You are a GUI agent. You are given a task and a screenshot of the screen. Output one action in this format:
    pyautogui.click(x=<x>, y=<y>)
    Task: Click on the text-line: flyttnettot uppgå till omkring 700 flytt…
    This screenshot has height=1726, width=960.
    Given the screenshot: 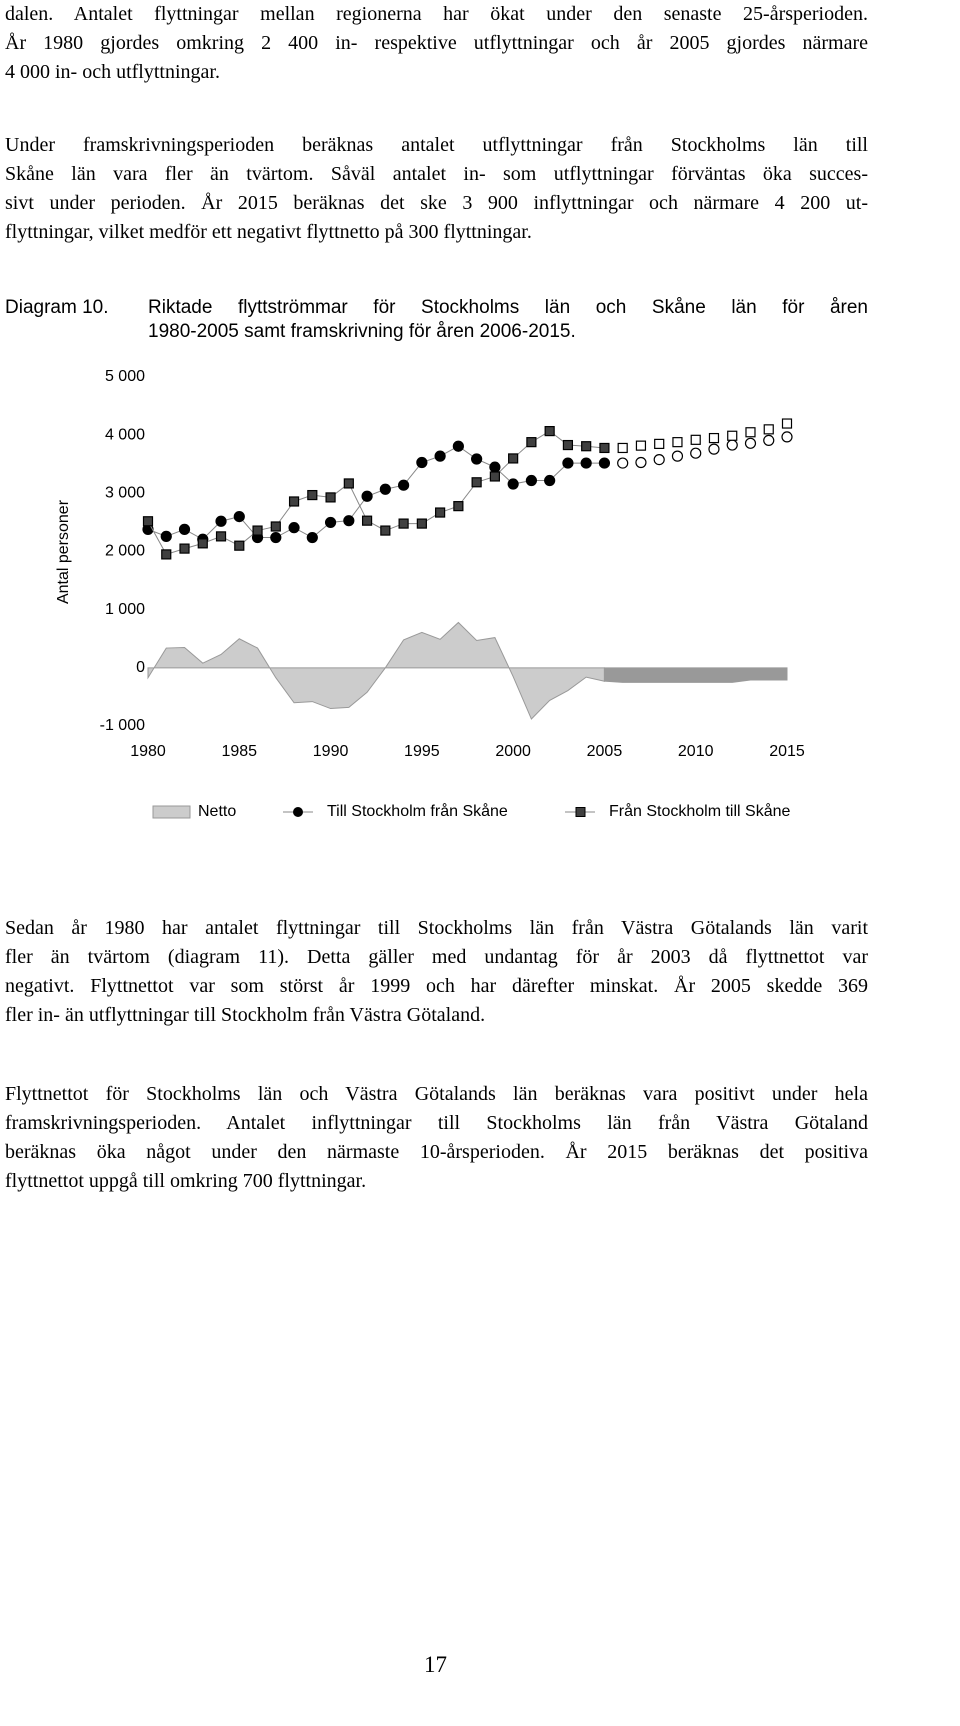 What is the action you would take?
    pyautogui.click(x=186, y=1181)
    